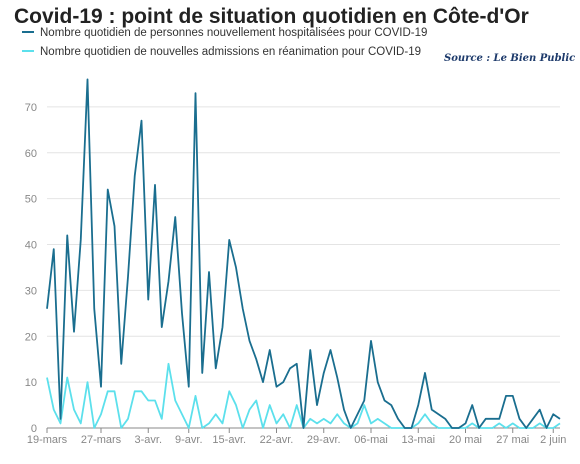  I want to click on y-tick-label-20: 20, so click(31, 337).